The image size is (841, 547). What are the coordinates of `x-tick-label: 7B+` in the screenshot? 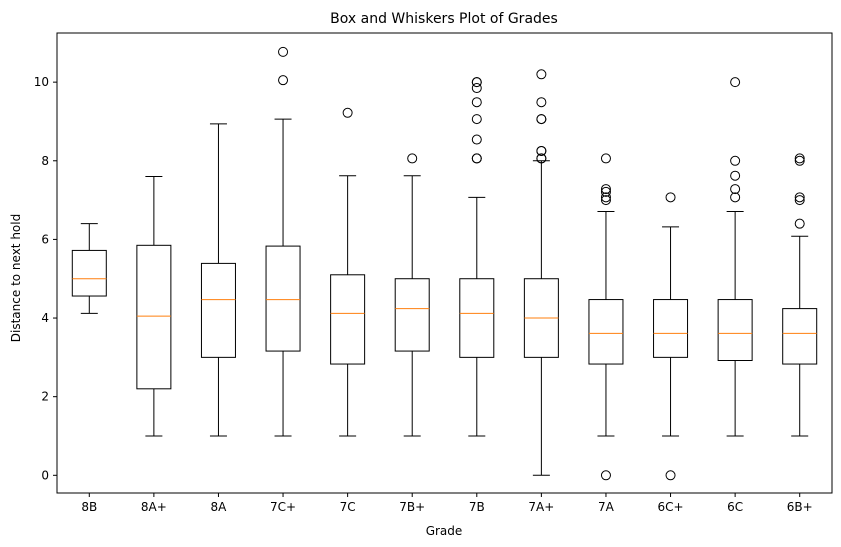 It's located at (412, 507).